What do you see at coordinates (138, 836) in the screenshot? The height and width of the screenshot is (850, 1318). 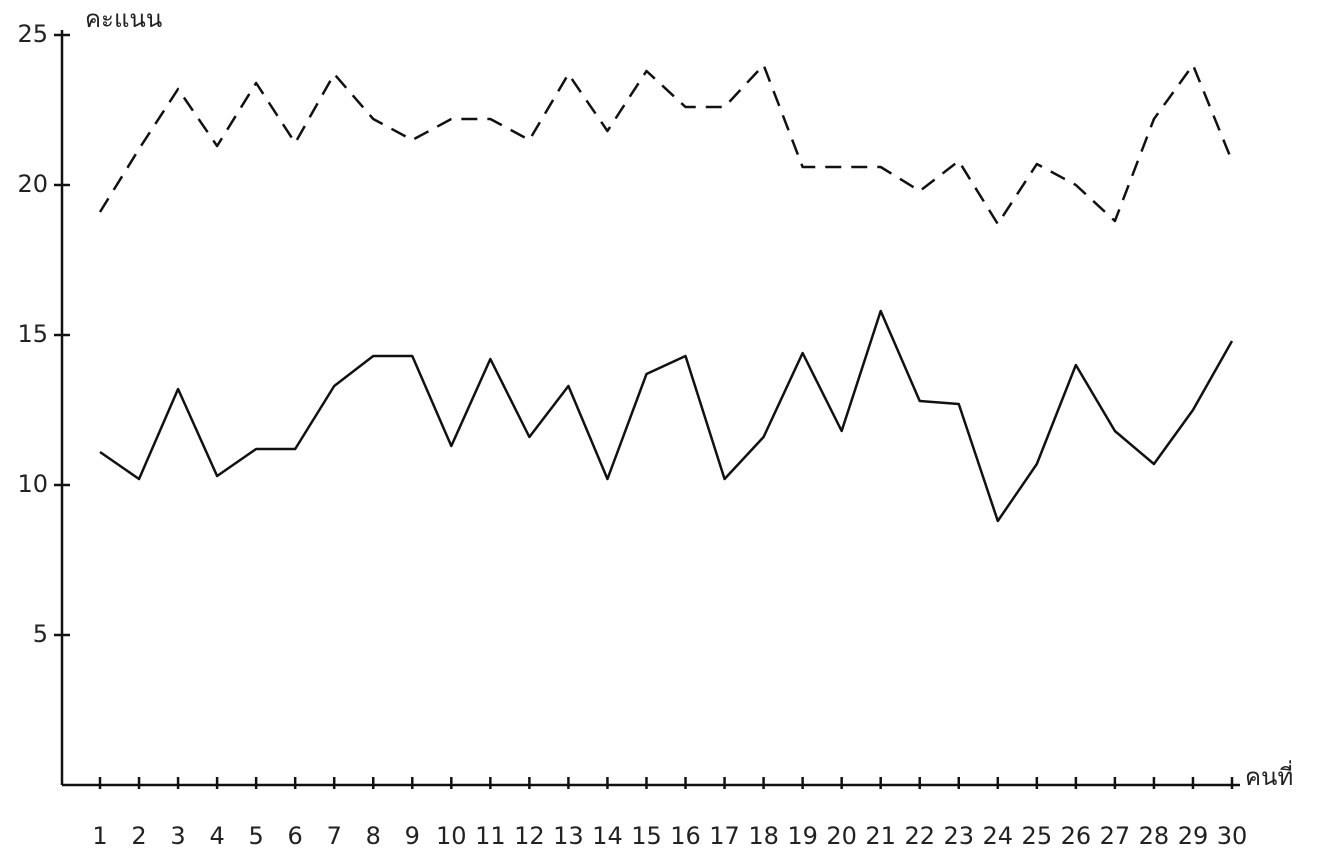 I see `x-tick-label: 2` at bounding box center [138, 836].